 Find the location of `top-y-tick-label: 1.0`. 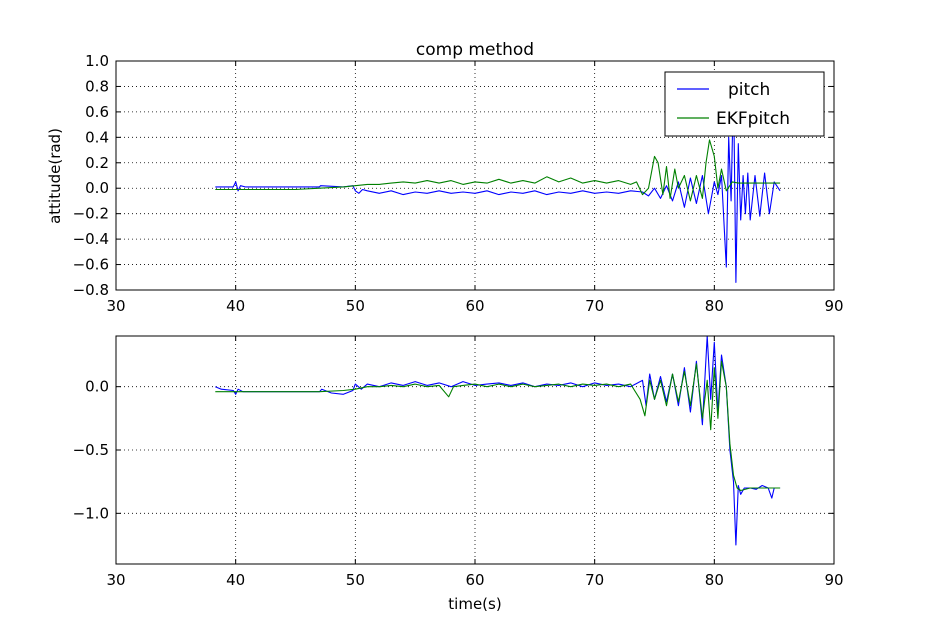

top-y-tick-label: 1.0 is located at coordinates (97, 61).